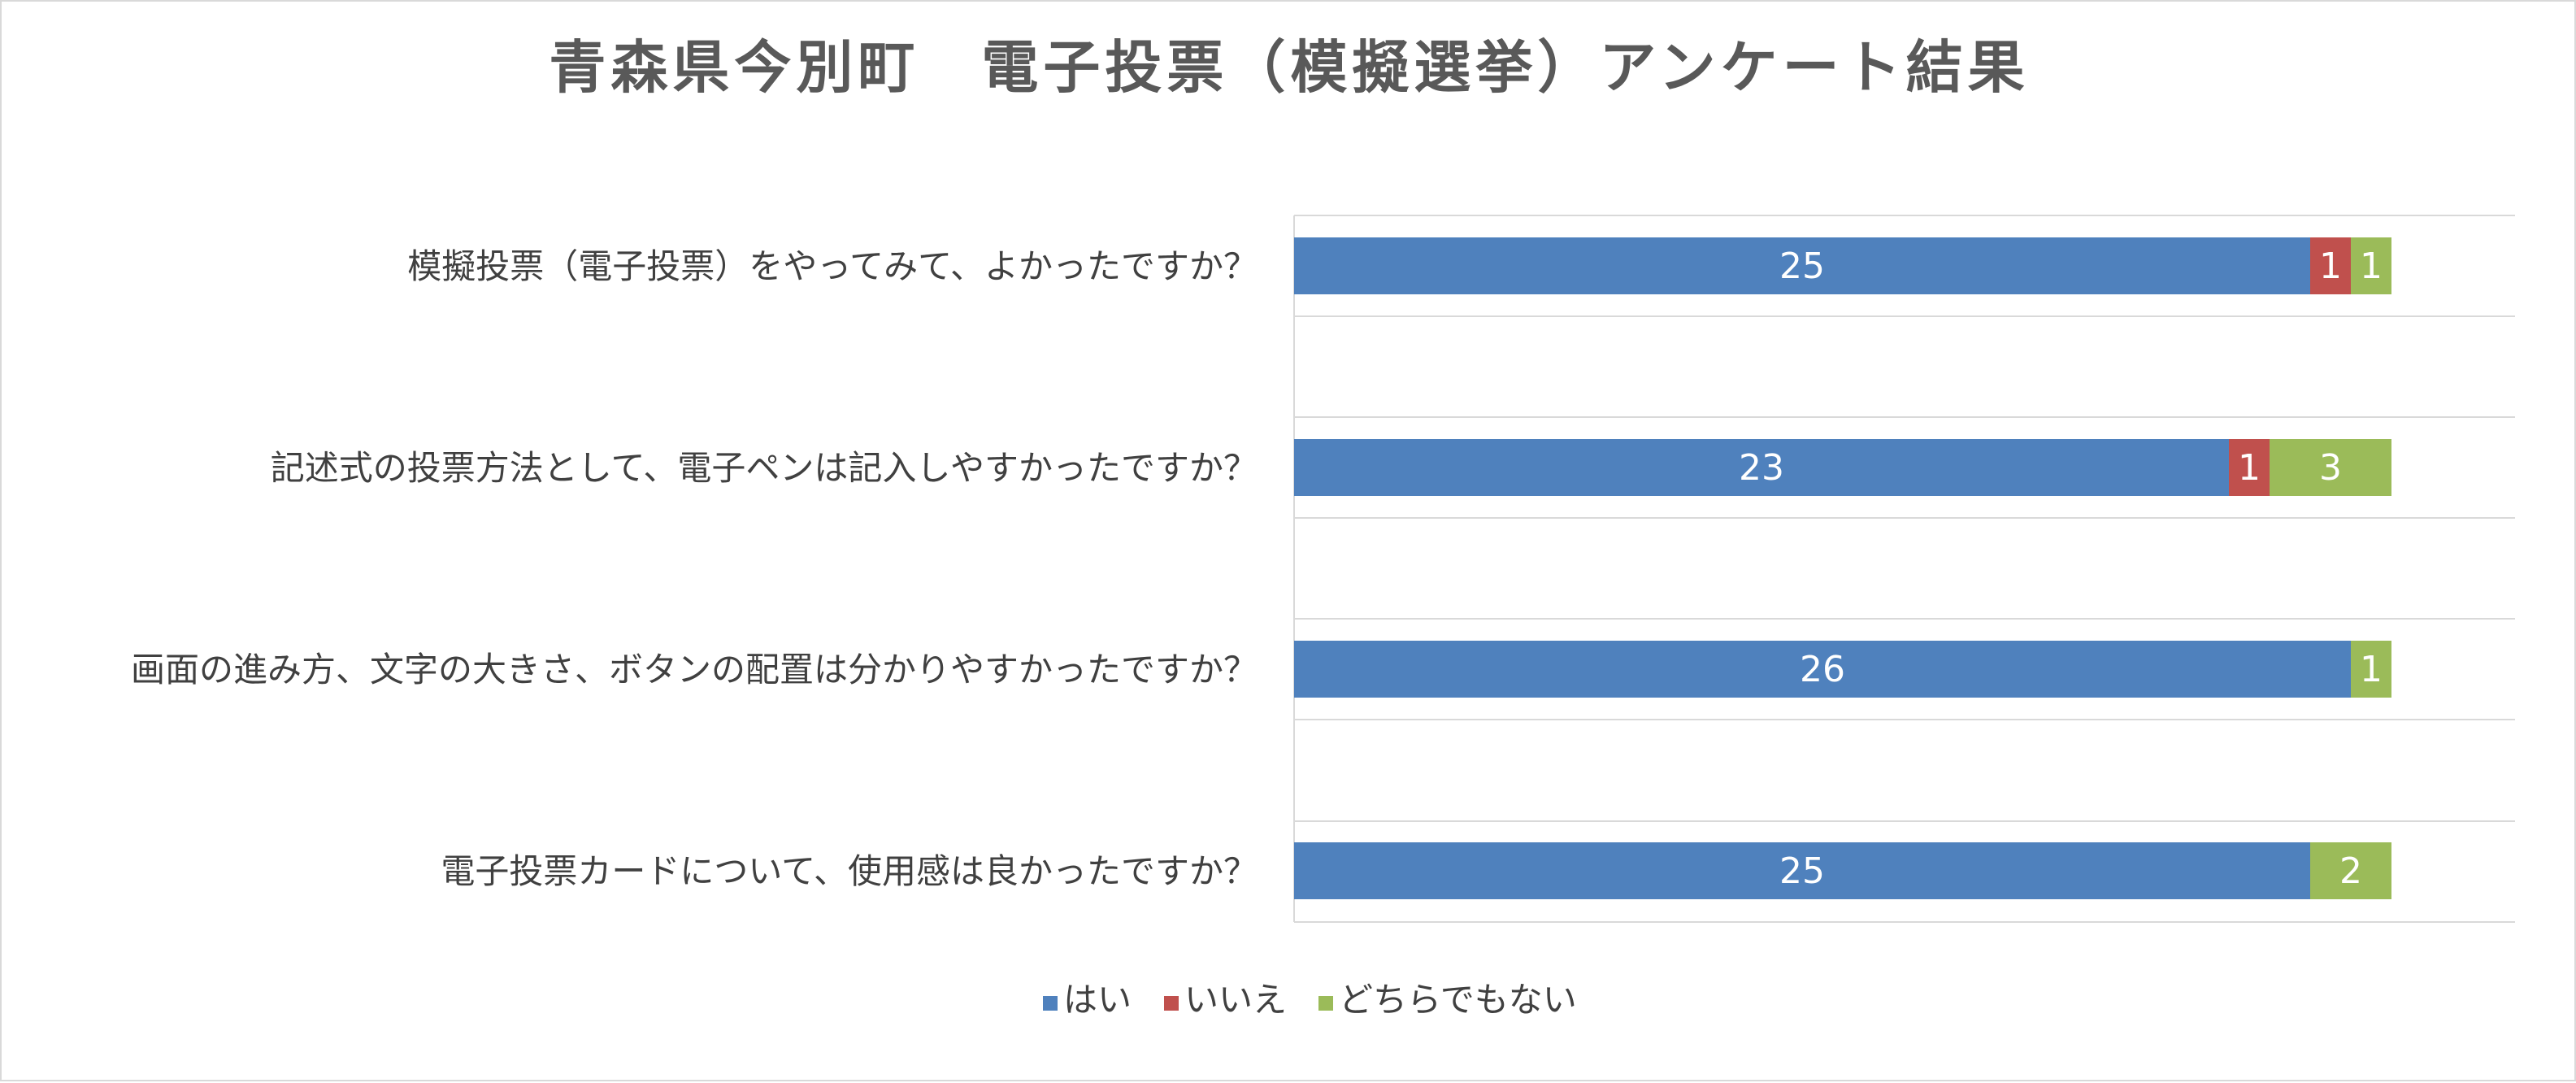  Describe the element at coordinates (694, 669) in the screenshot. I see `category-label: 画面の進み方、文字の大きさ、ボタンの配置は分かりやすかったですか？` at that location.